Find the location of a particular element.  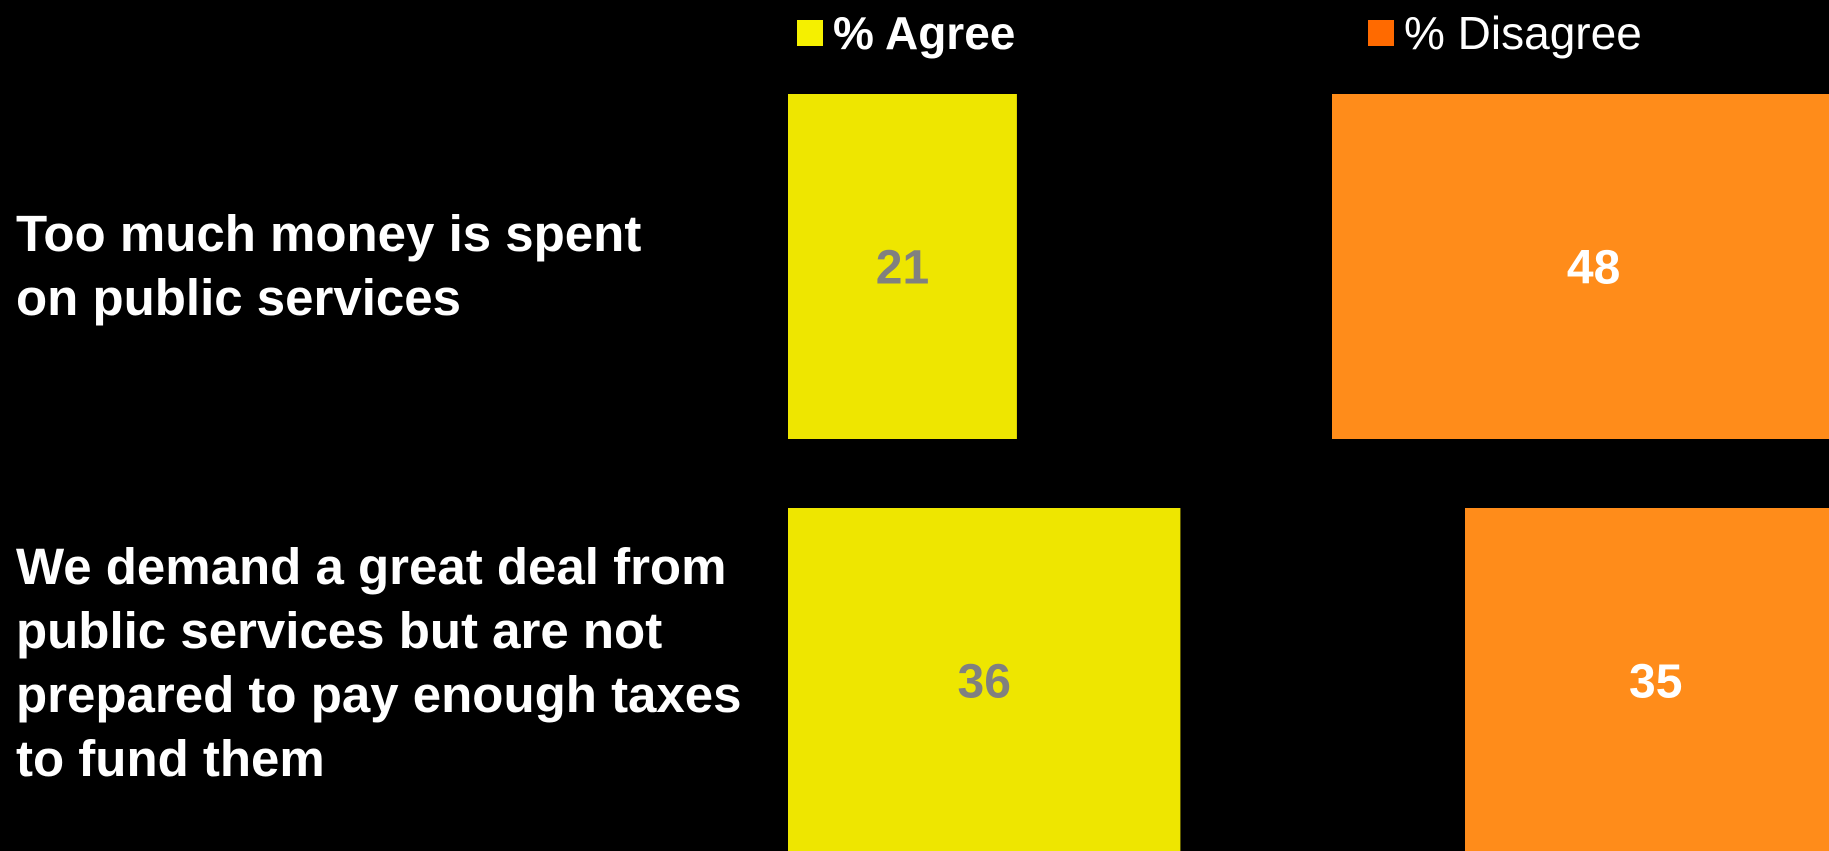

legend-label-disagree: % Disagree is located at coordinates (1523, 33).